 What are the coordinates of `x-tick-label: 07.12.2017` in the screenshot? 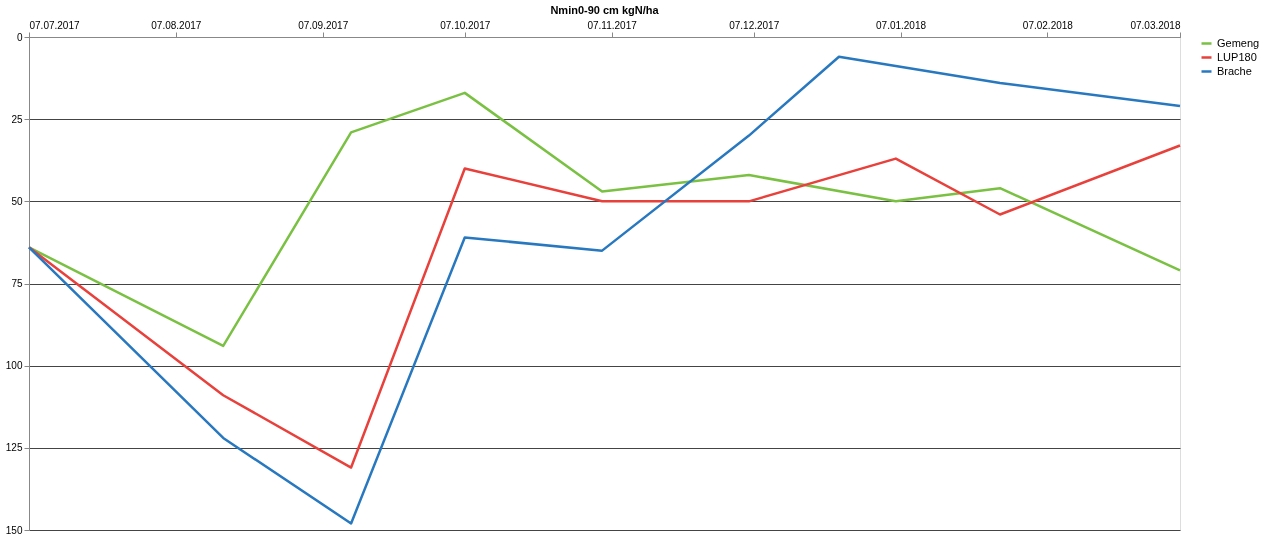 It's located at (754, 25).